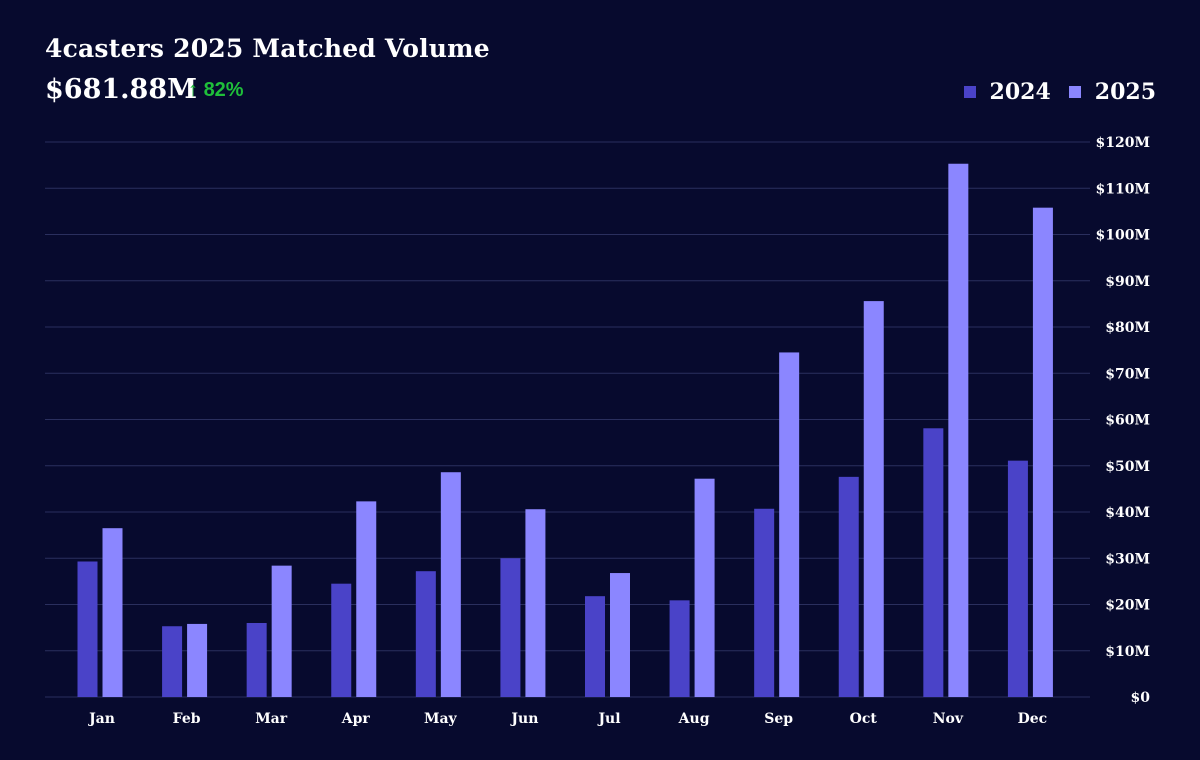 Image resolution: width=1200 pixels, height=760 pixels. I want to click on x-tick-label: Jun, so click(523, 719).